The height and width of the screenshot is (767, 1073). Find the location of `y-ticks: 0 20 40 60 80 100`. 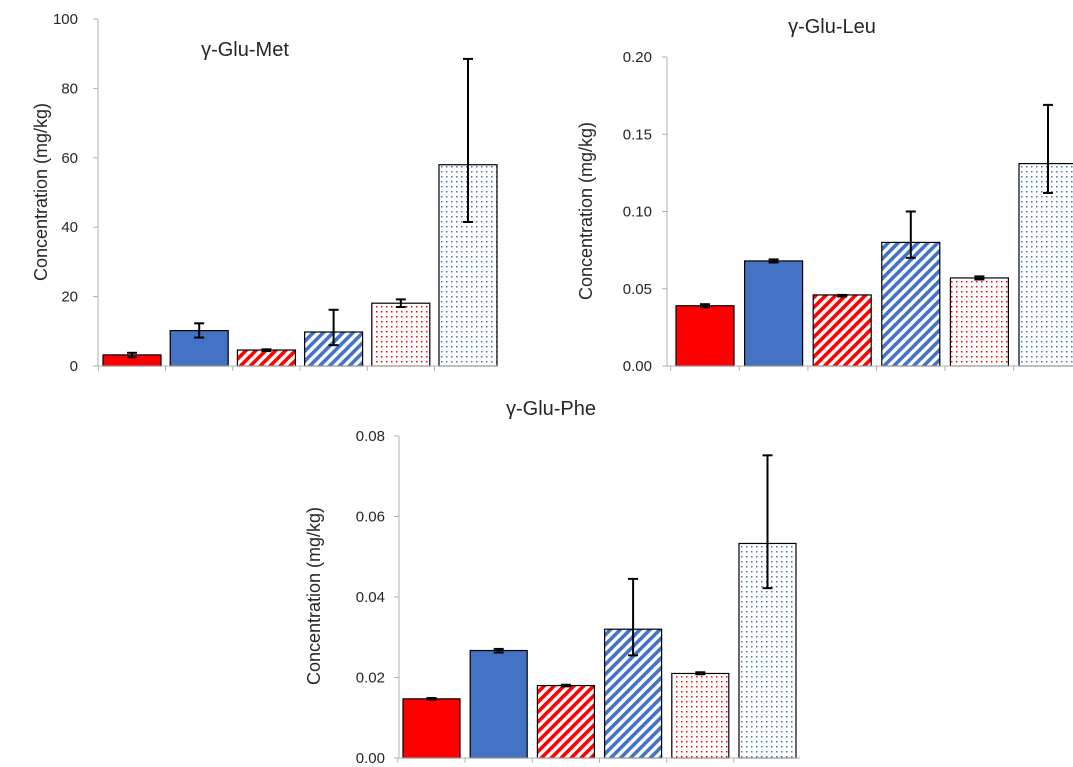

y-ticks: 0 20 40 60 80 100 is located at coordinates (75, 193).